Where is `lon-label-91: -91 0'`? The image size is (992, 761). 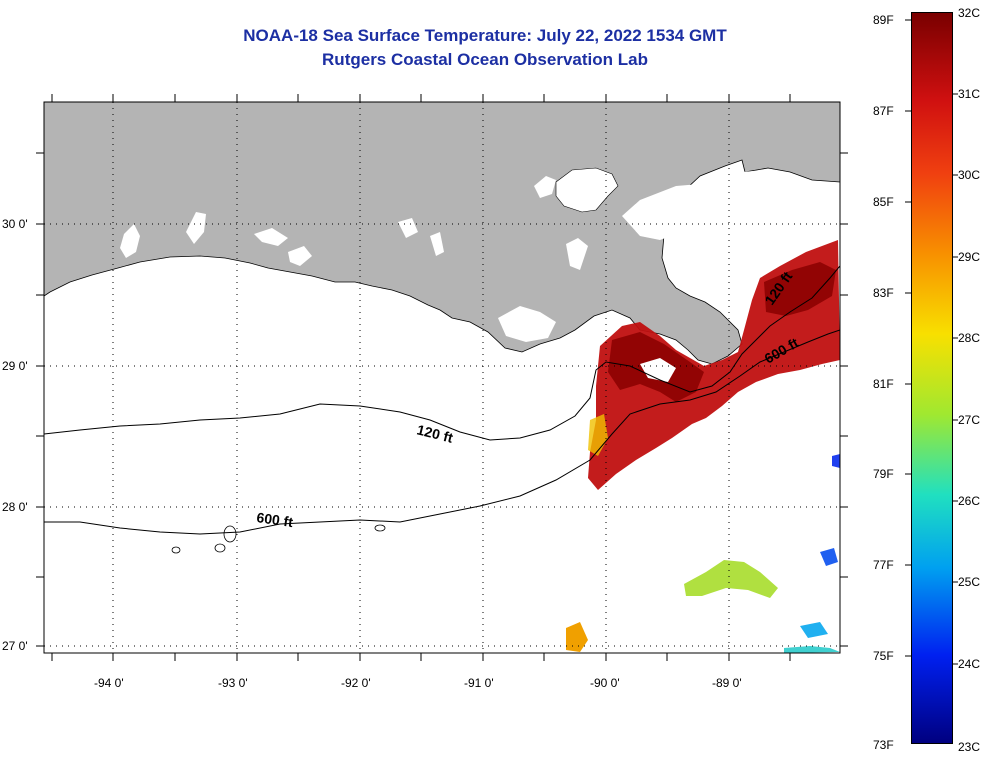 lon-label-91: -91 0' is located at coordinates (479, 683).